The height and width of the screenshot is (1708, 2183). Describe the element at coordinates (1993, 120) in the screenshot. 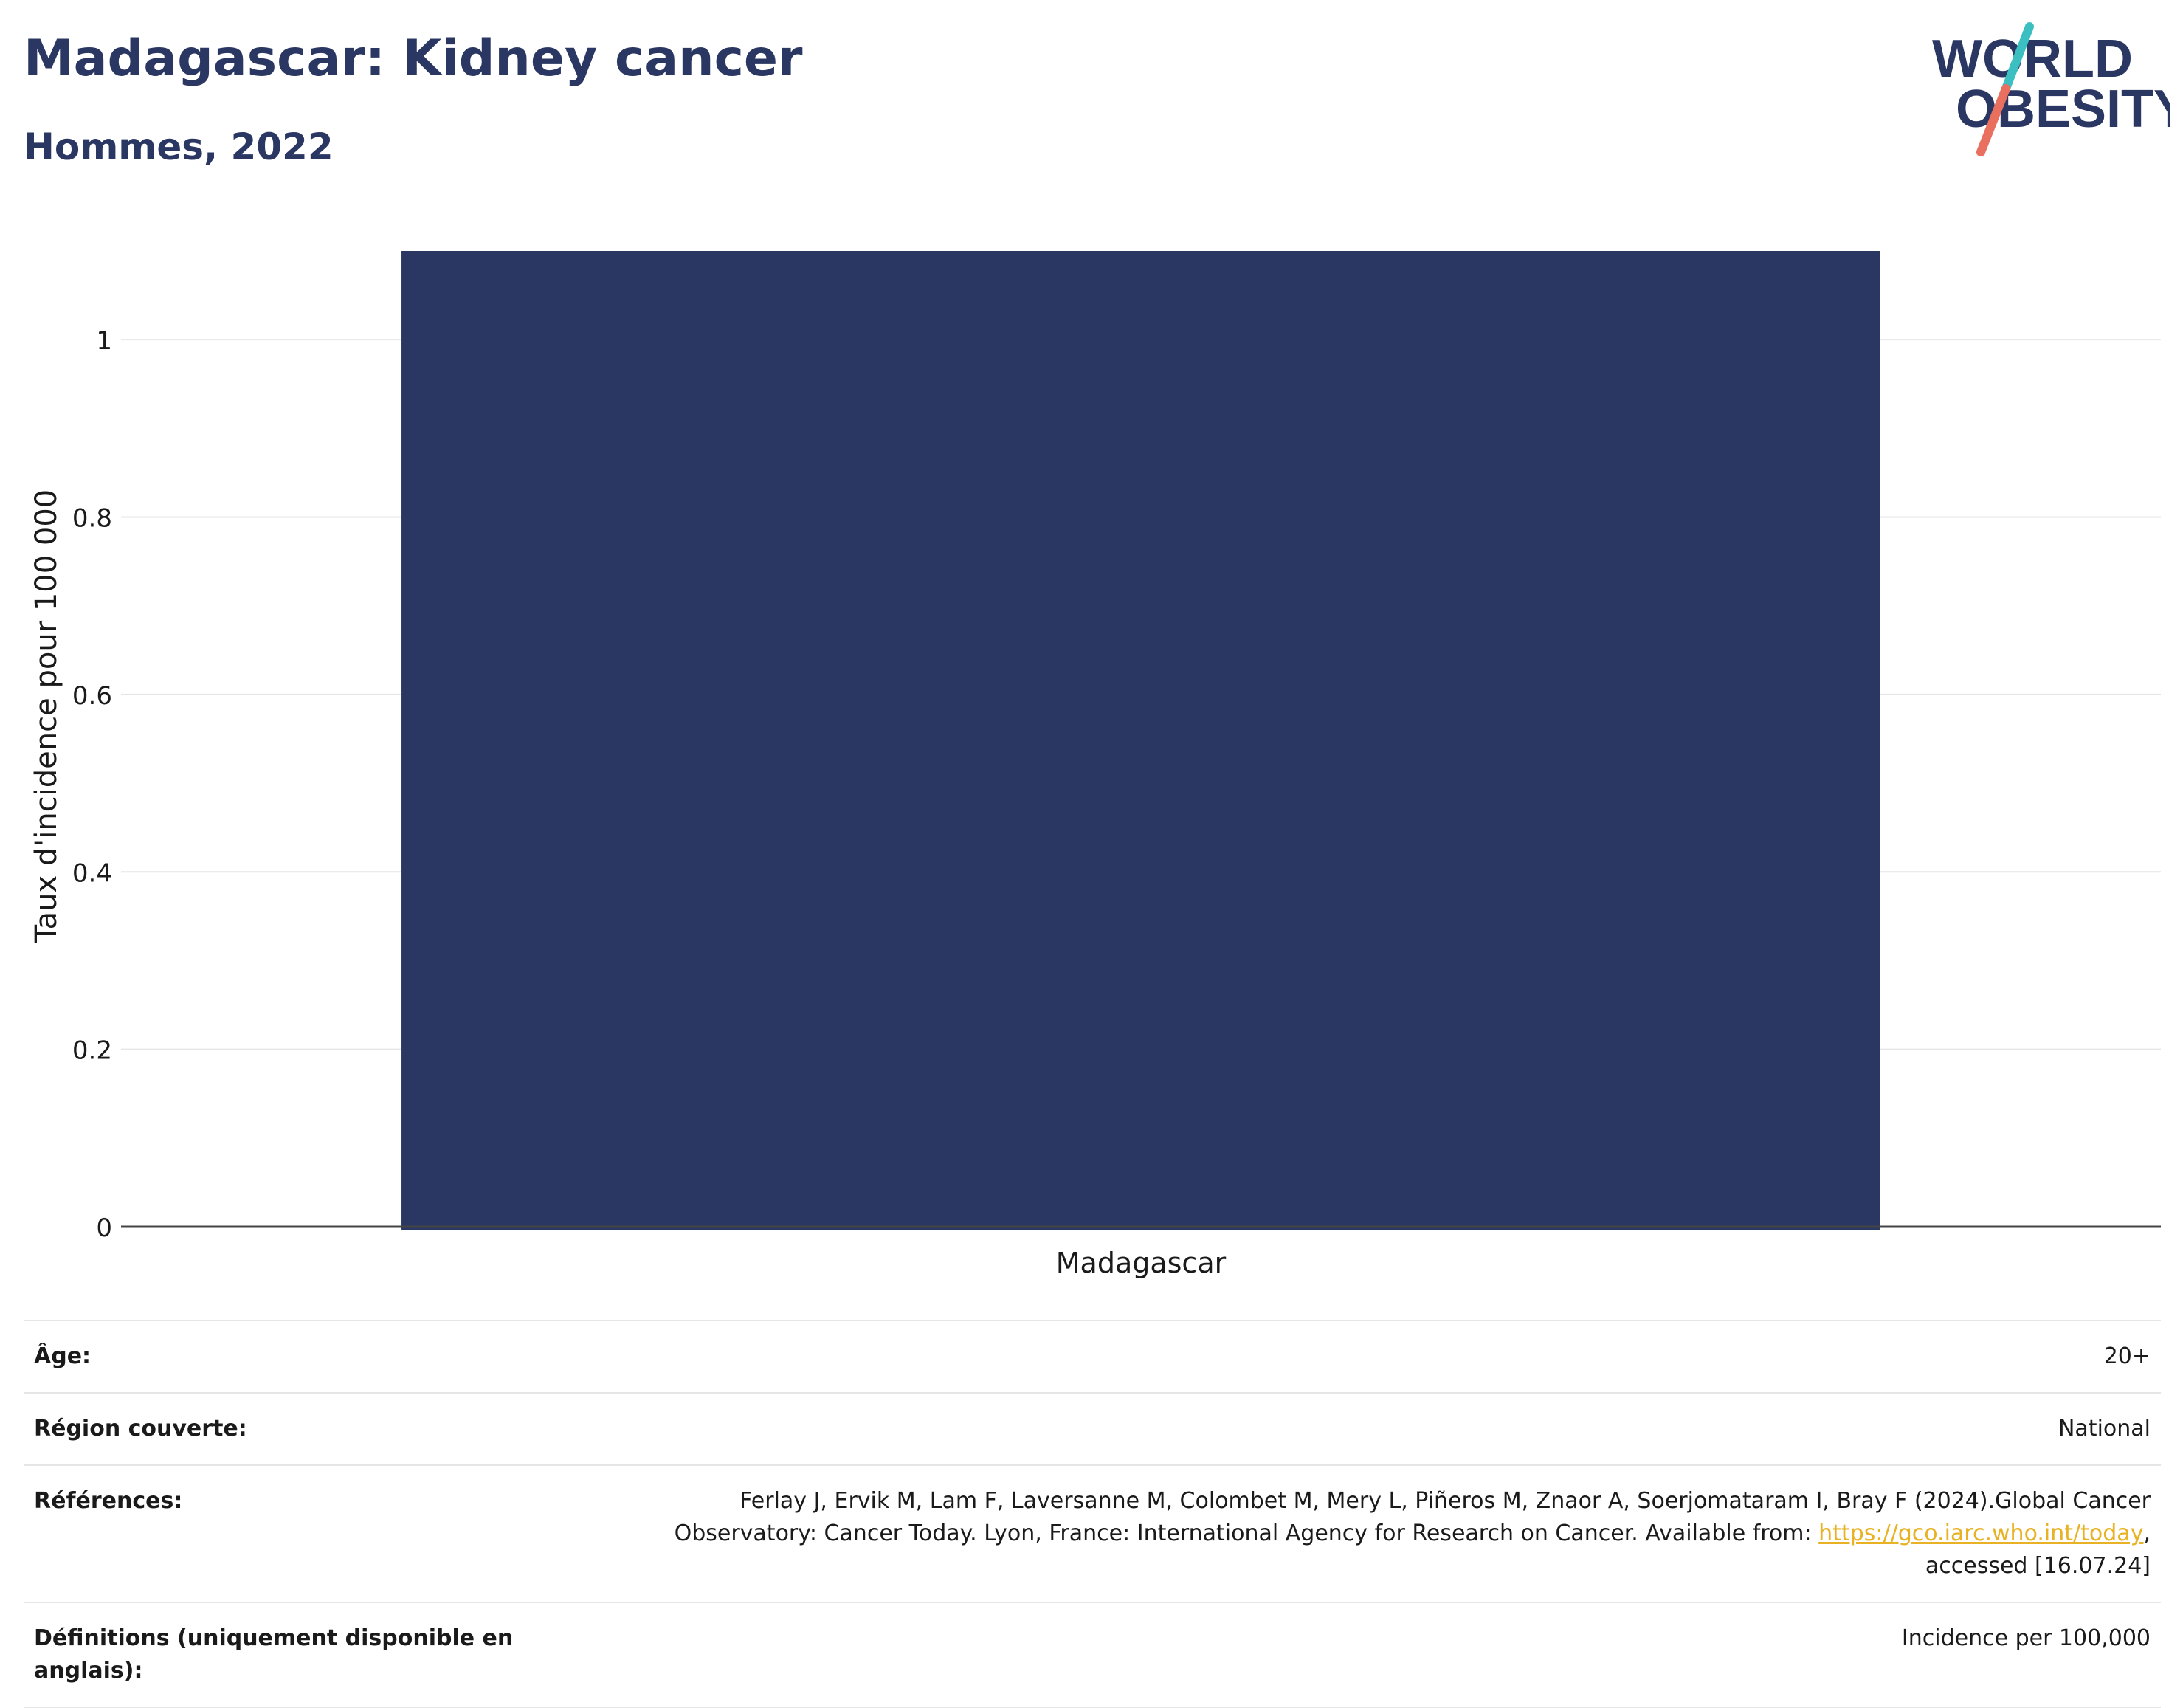

I see `logo-slash-bottom` at that location.